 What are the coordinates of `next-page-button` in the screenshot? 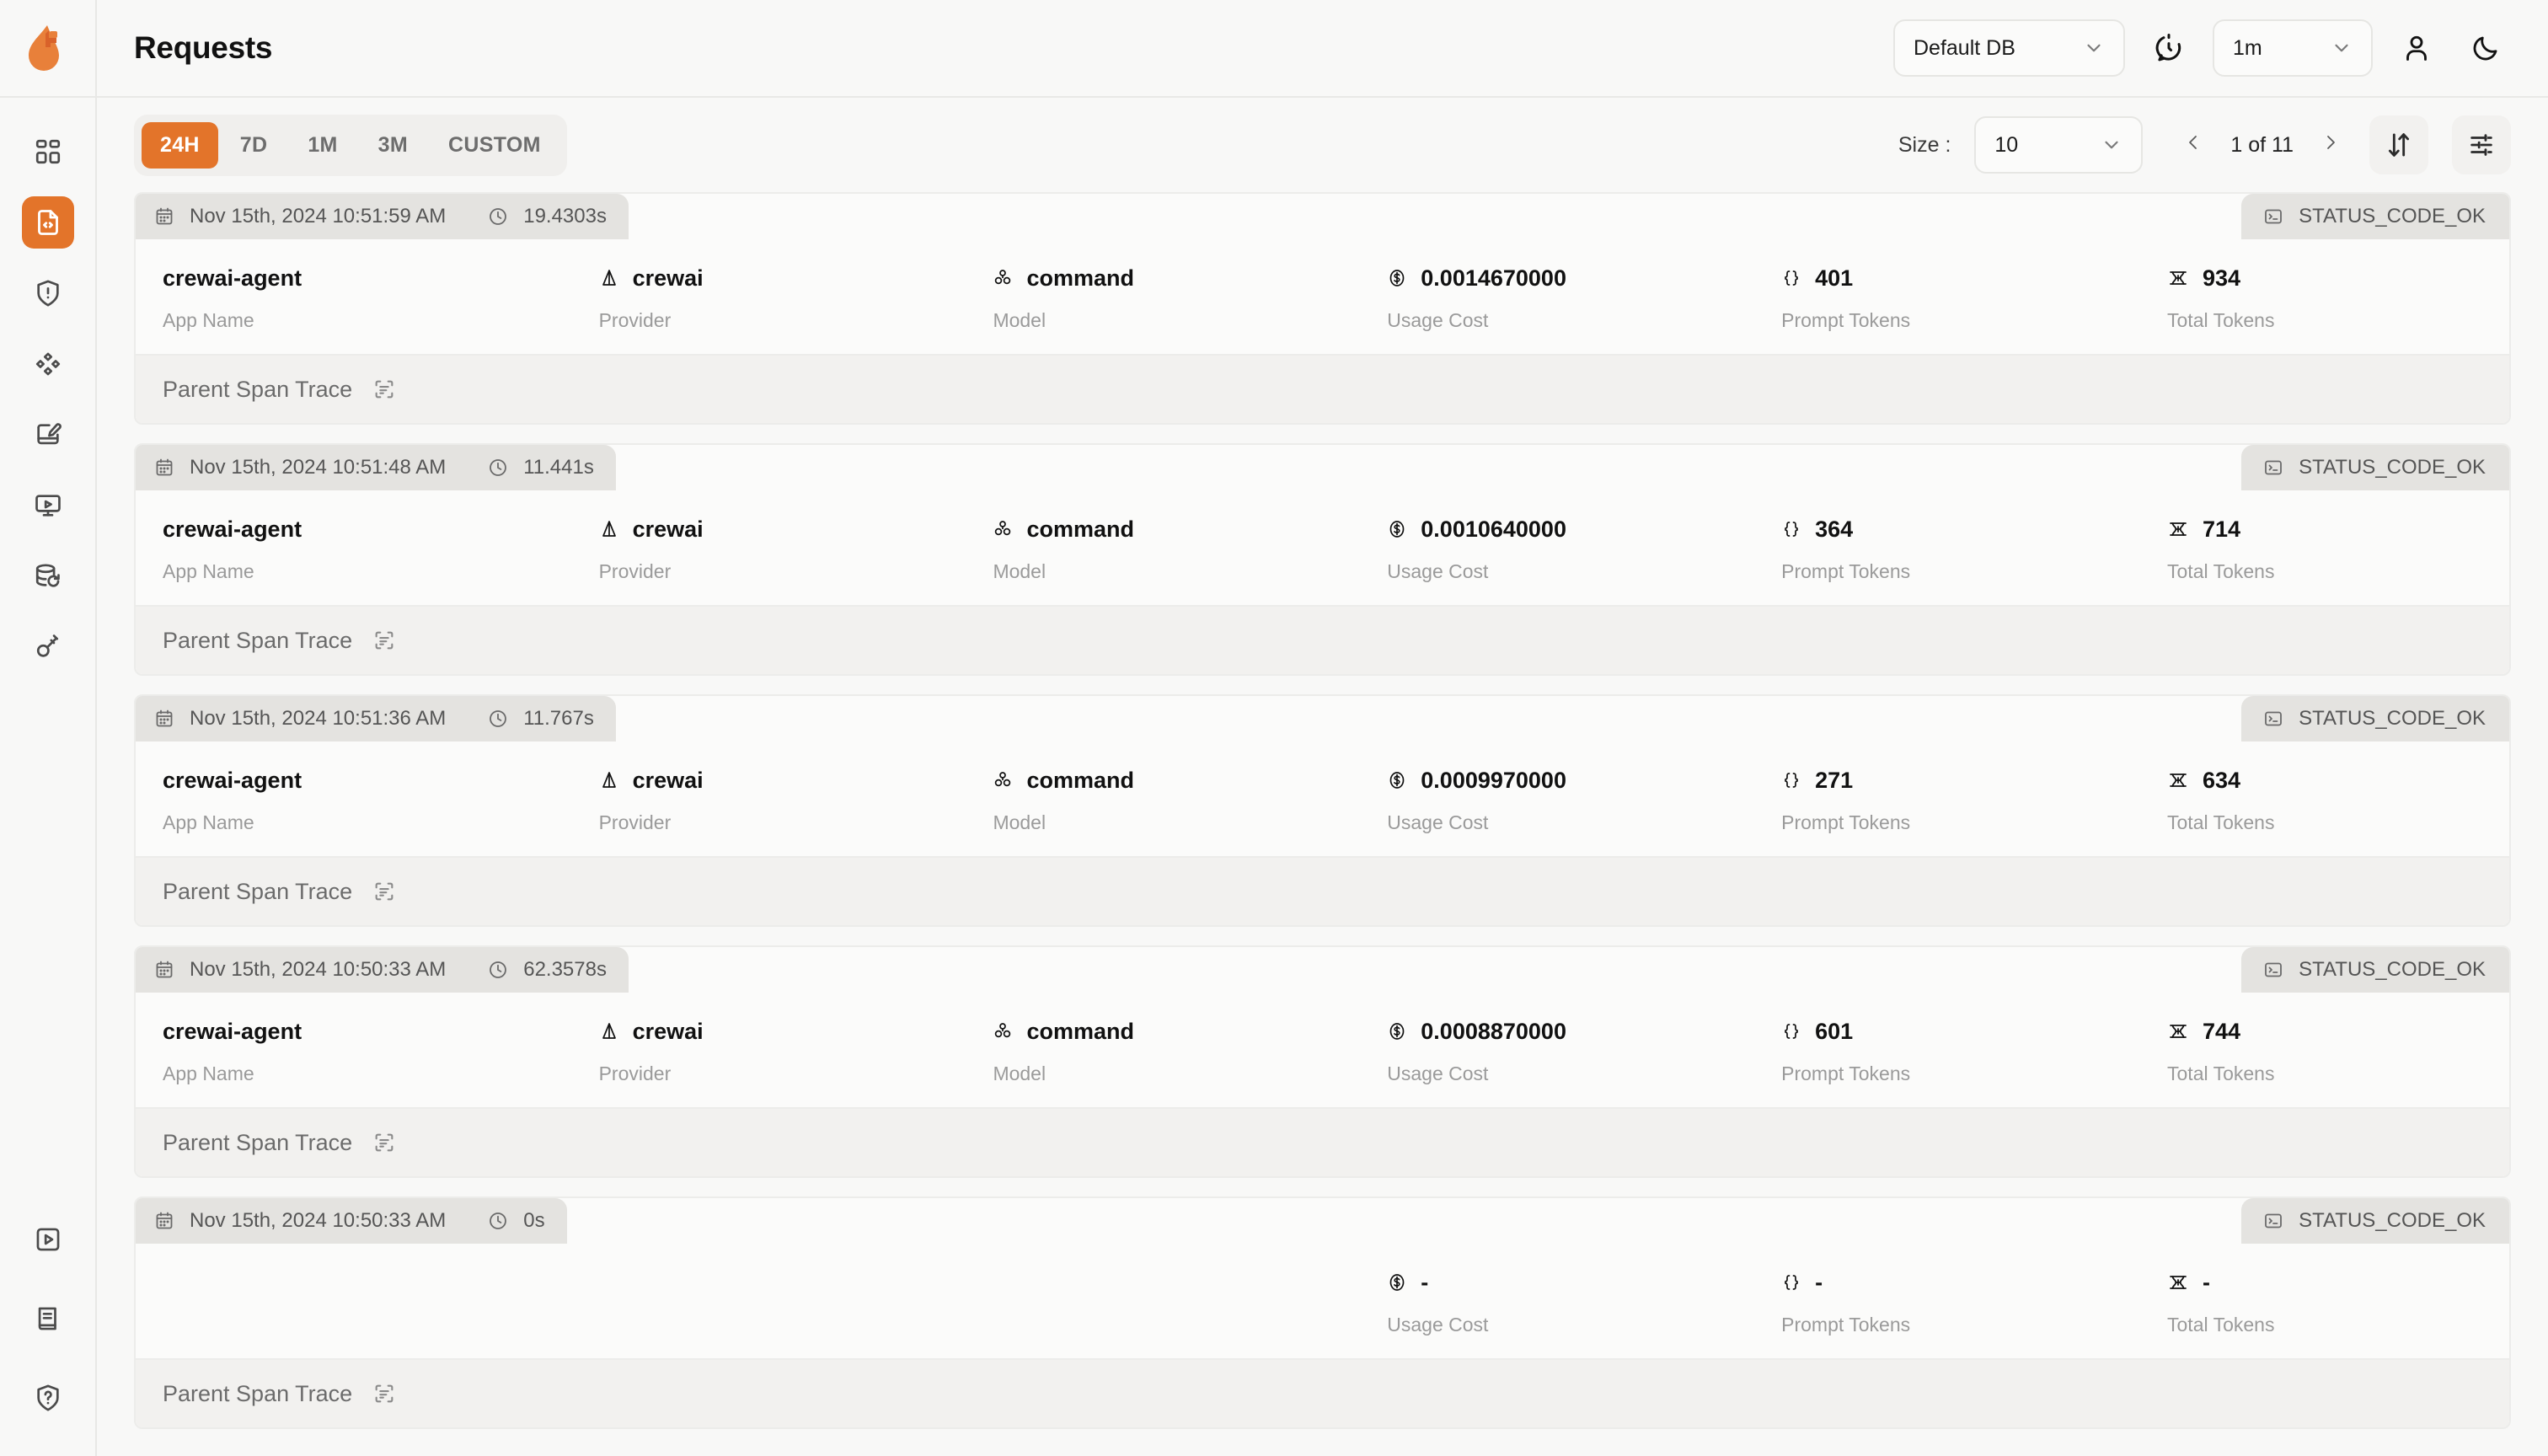 It's located at (2330, 145).